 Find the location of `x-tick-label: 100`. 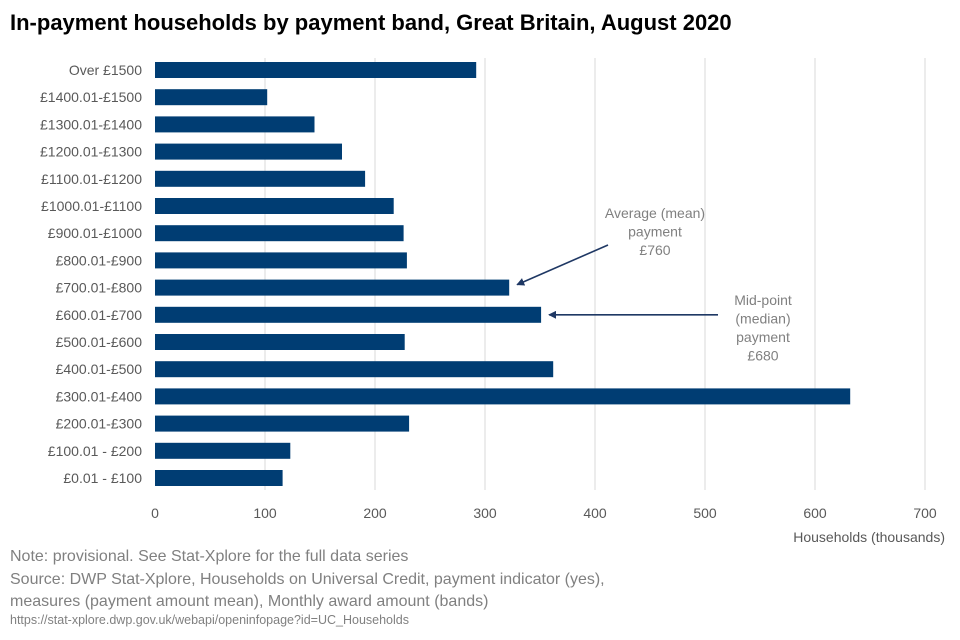

x-tick-label: 100 is located at coordinates (265, 513).